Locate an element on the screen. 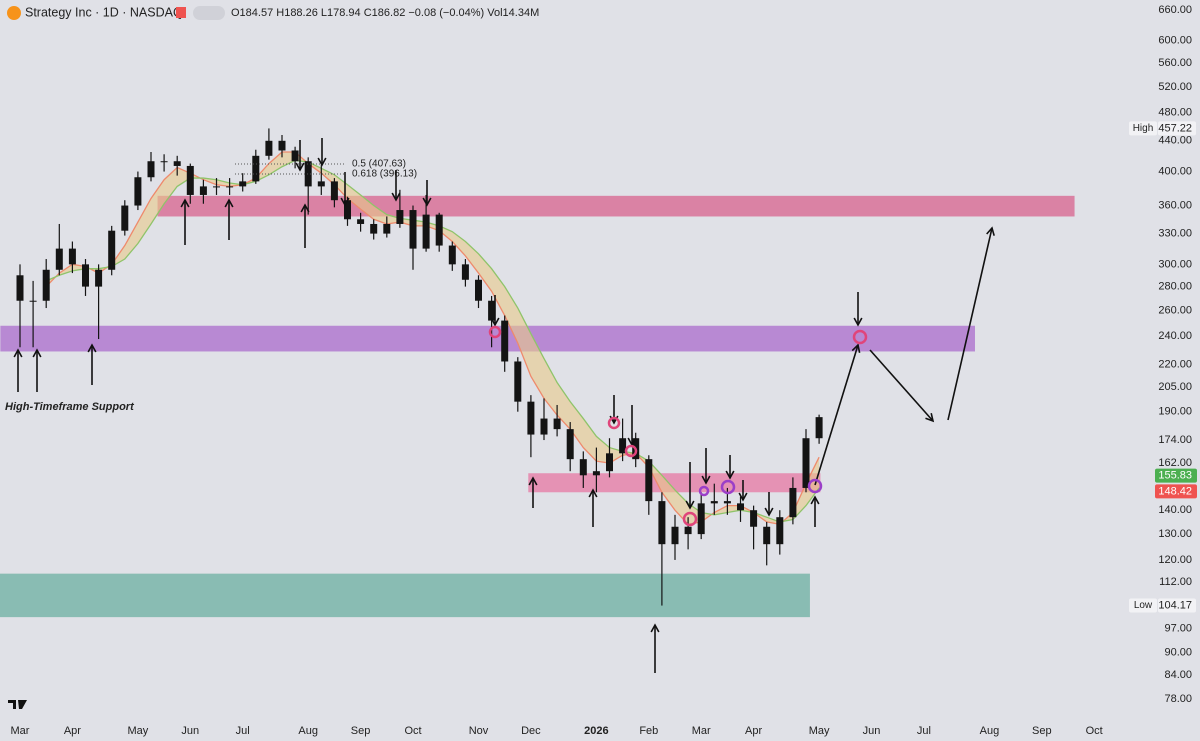 Image resolution: width=1200 pixels, height=741 pixels. y-tick-label: 660.00 is located at coordinates (1175, 10).